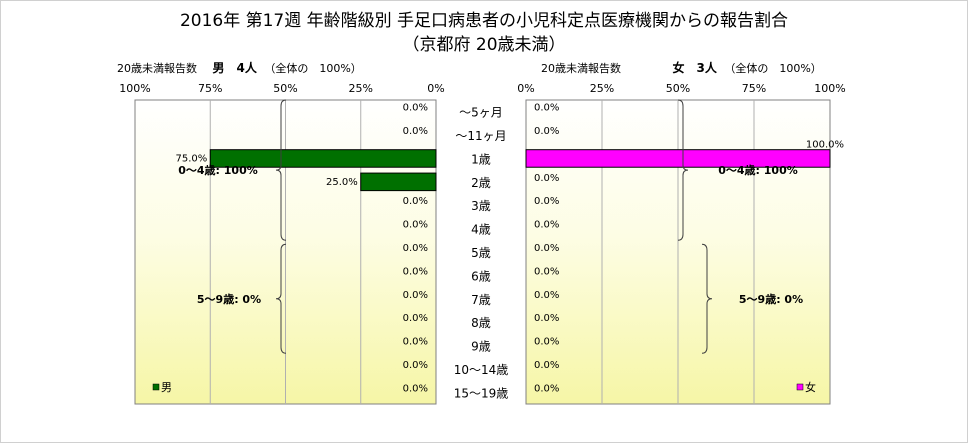  I want to click on male-group-label: 5～9歳: 0%, so click(229, 299).